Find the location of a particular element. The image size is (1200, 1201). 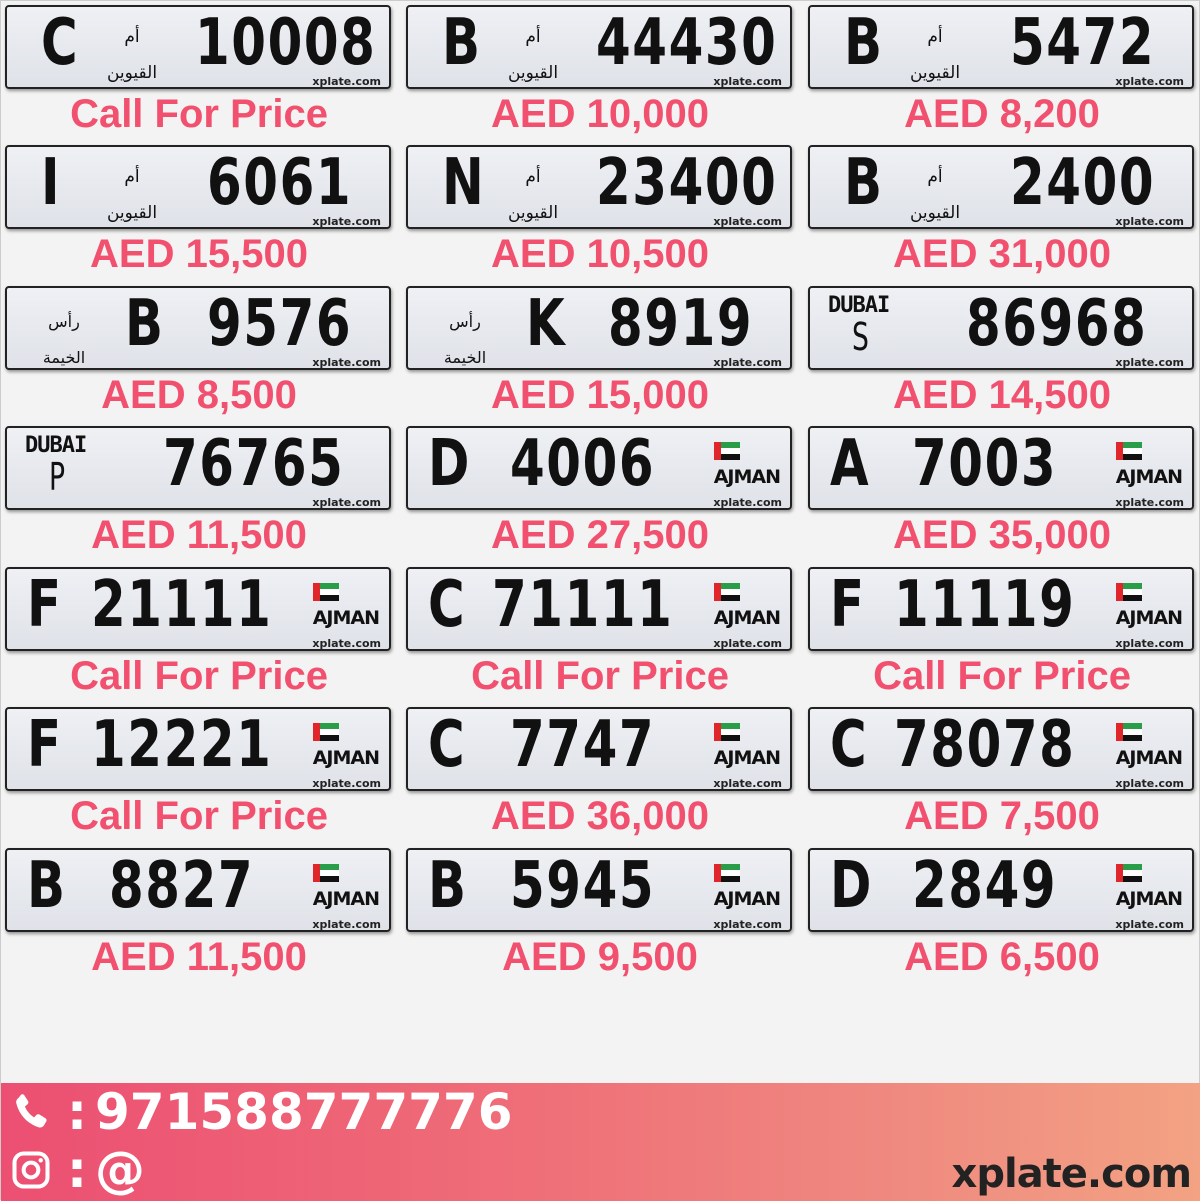

plate-listing: A 7003 AJMAN xplate.com AED 35,000 is located at coordinates (1002, 496).